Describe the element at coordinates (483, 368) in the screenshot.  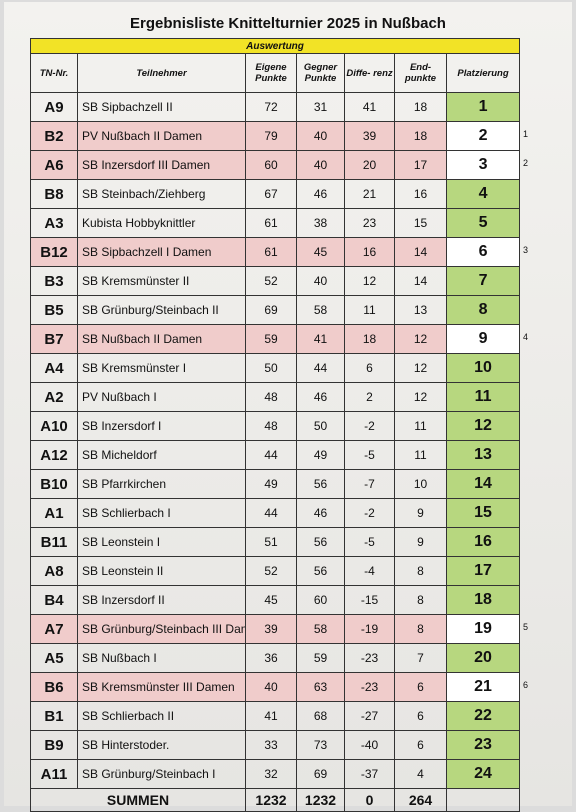
I see `placement-cell: 10` at that location.